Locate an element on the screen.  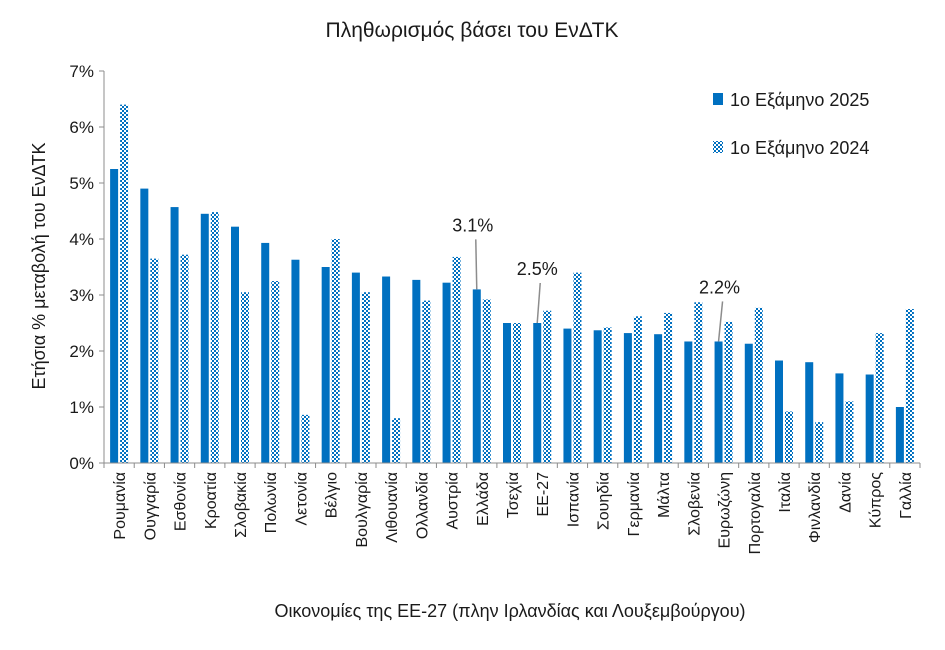
category-label: Σλοβακία is located at coordinates (241, 505).